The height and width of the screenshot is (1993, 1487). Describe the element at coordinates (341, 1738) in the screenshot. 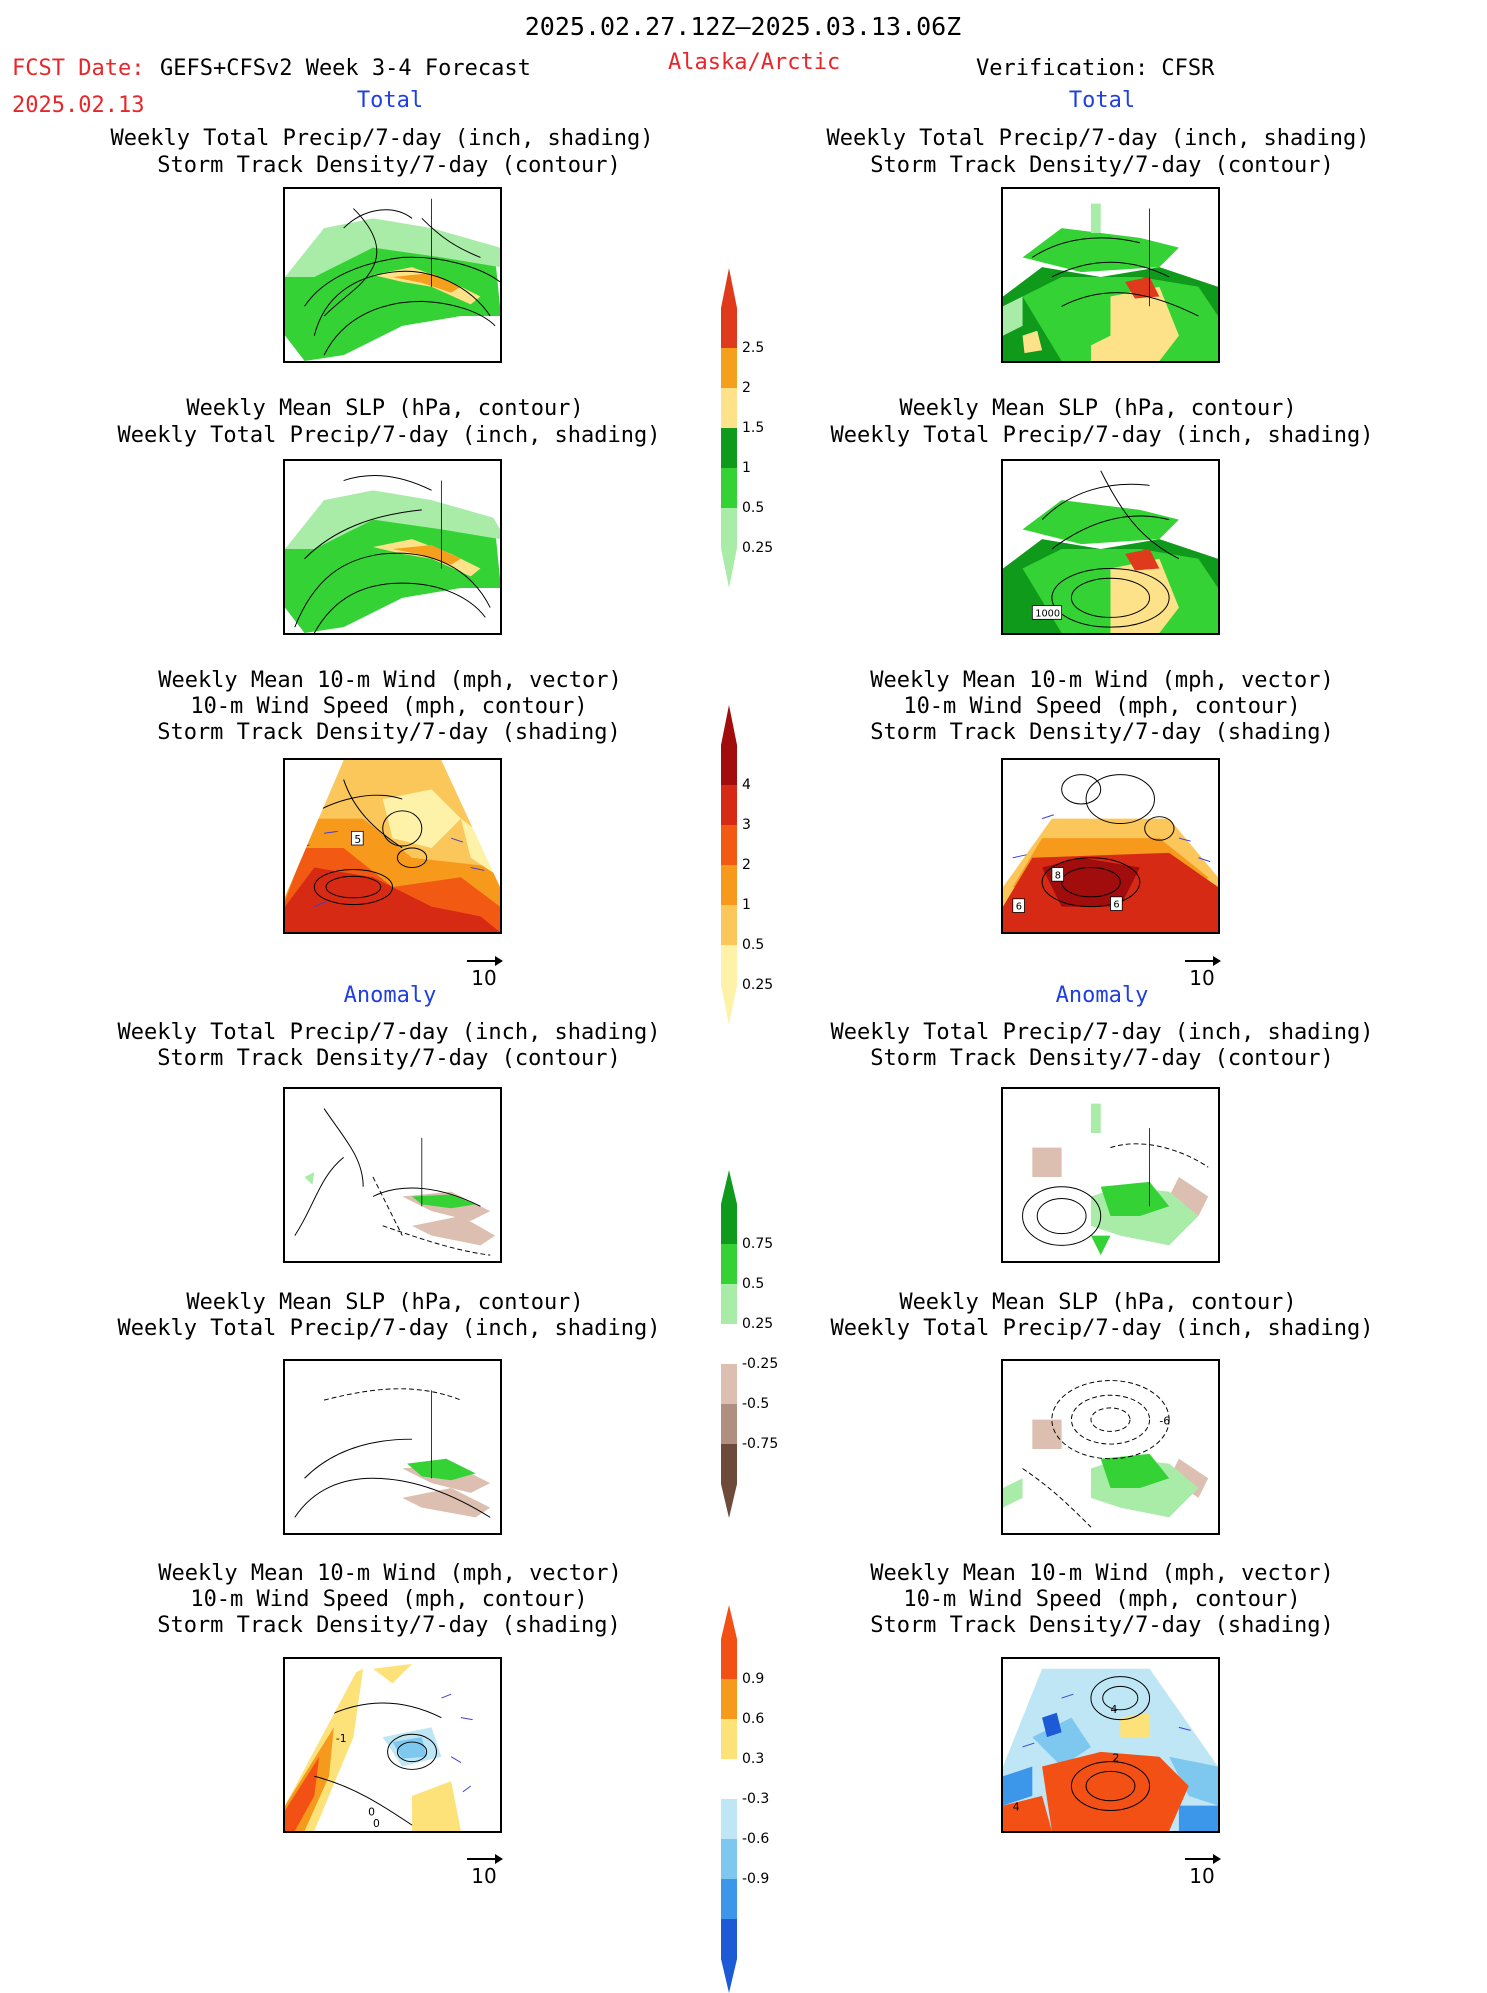

I see `label-neg1: -1` at that location.